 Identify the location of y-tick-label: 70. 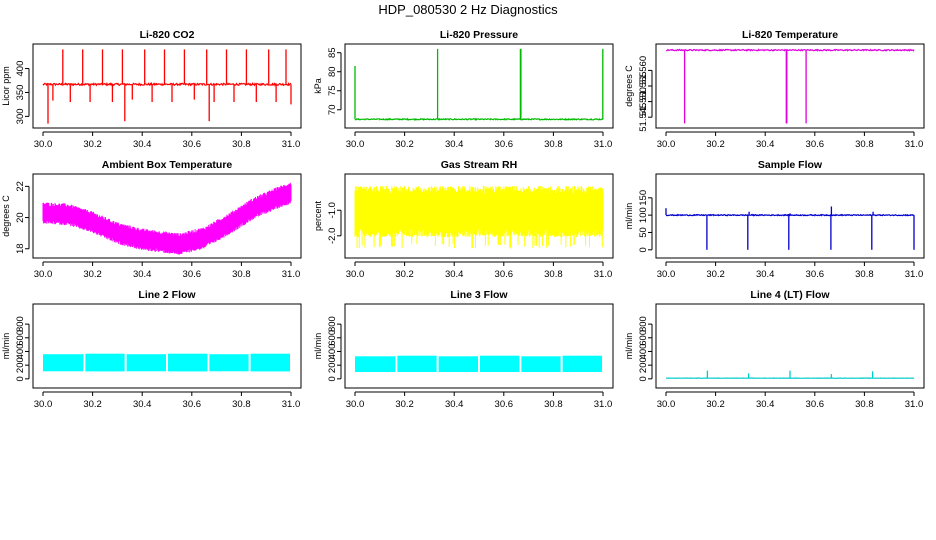
(332, 109).